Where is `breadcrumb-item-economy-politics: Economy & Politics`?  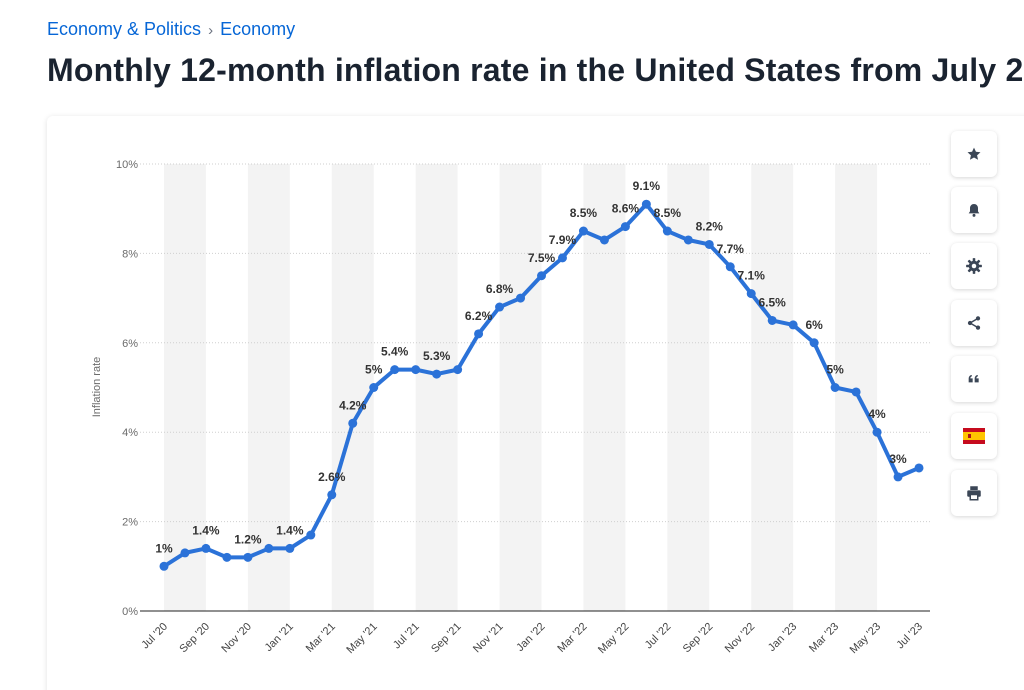
breadcrumb-item-economy-politics: Economy & Politics is located at coordinates (124, 29).